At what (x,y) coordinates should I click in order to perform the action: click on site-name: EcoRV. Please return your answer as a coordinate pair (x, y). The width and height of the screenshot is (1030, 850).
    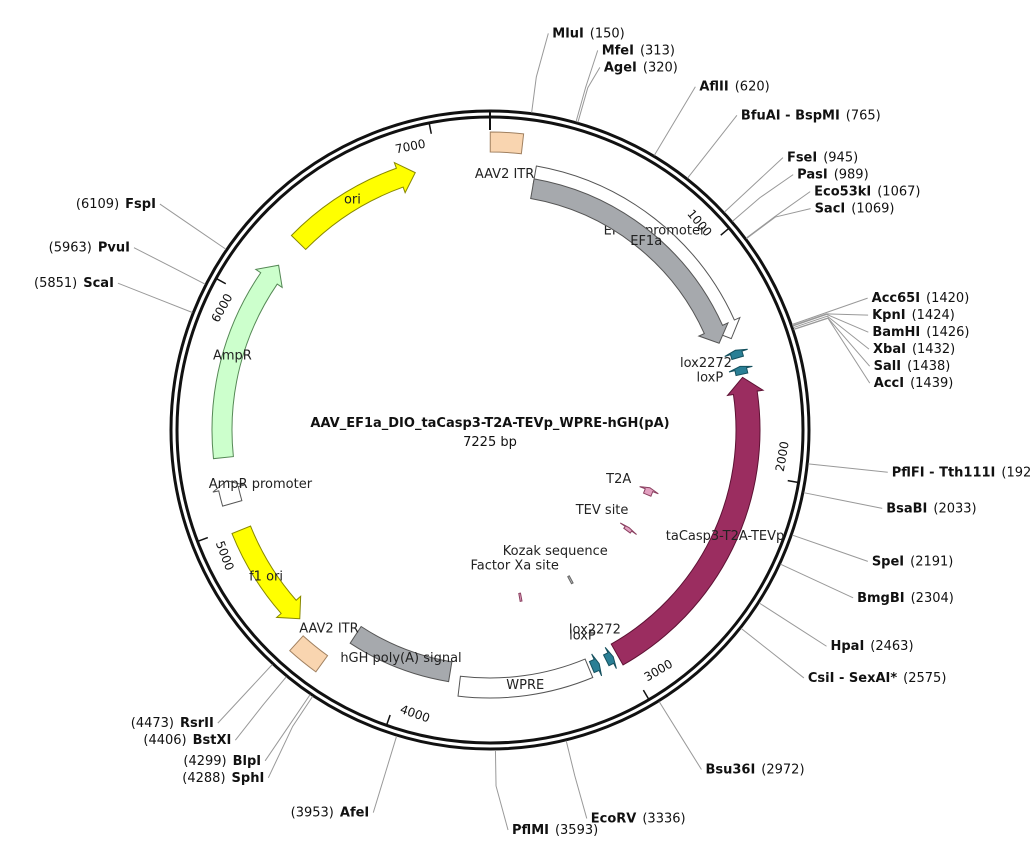
    Looking at the image, I should click on (614, 818).